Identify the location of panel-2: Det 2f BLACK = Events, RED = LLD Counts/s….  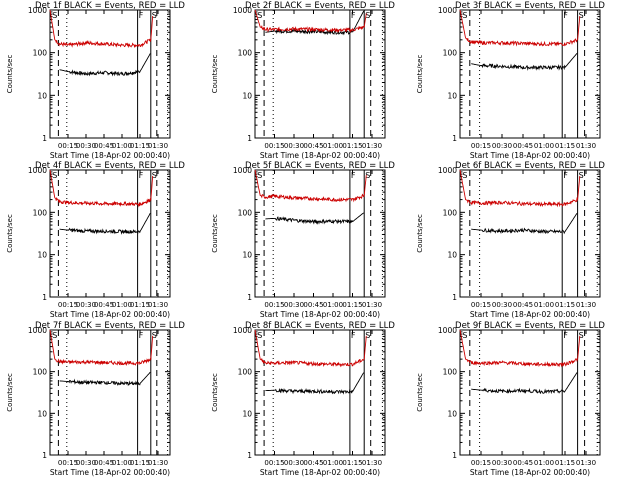
(303, 80).